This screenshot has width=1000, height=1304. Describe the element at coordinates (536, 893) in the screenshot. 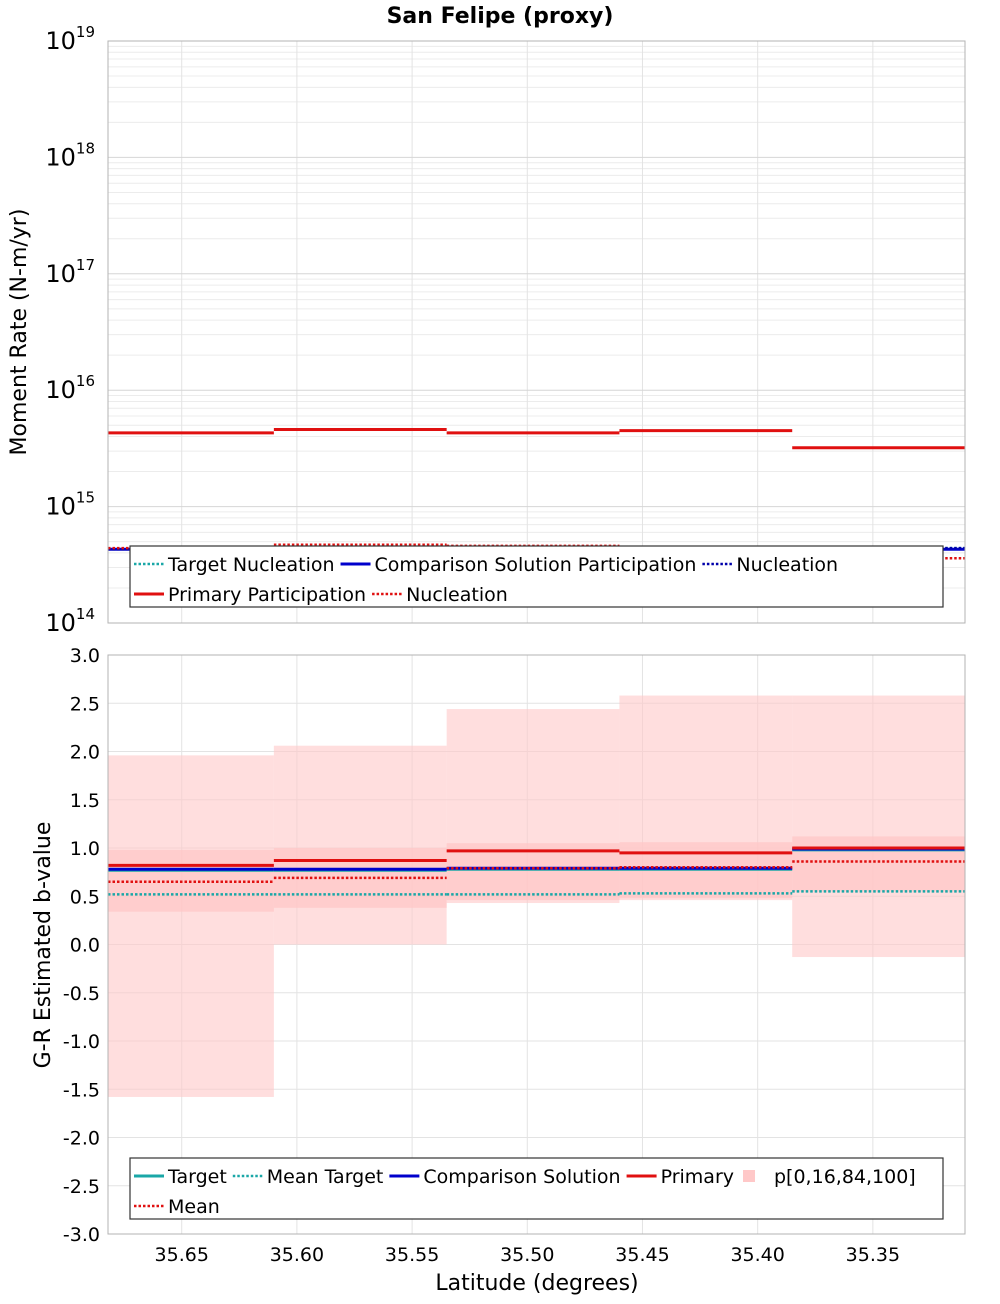

I see `series-mean-target` at that location.